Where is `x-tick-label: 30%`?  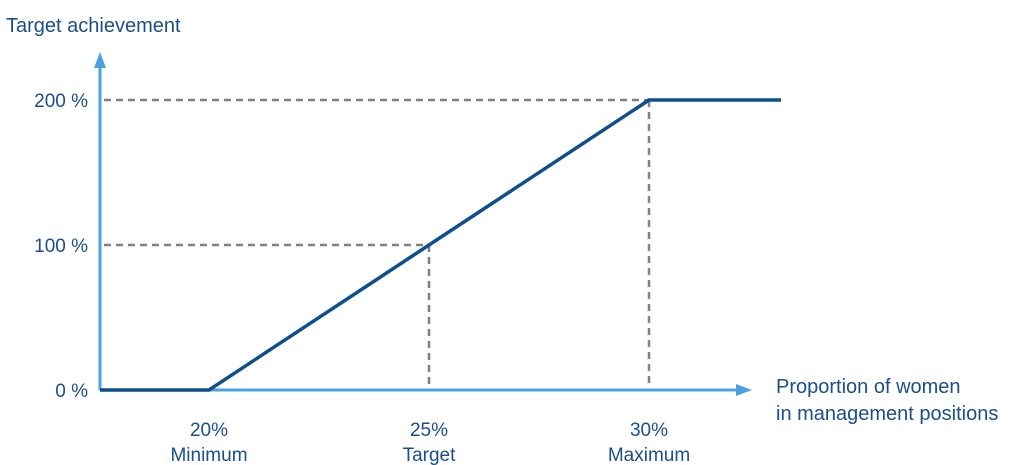 x-tick-label: 30% is located at coordinates (649, 430).